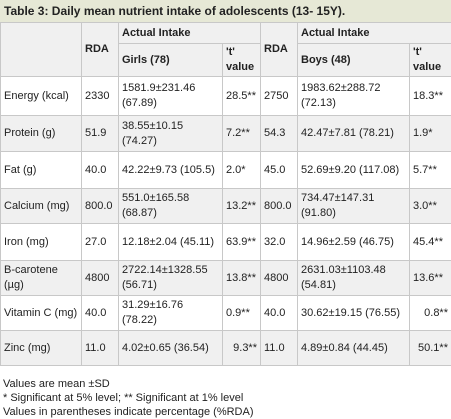 The image size is (451, 419). What do you see at coordinates (430, 313) in the screenshot?
I see `t-boys-cell: 0.8**` at bounding box center [430, 313].